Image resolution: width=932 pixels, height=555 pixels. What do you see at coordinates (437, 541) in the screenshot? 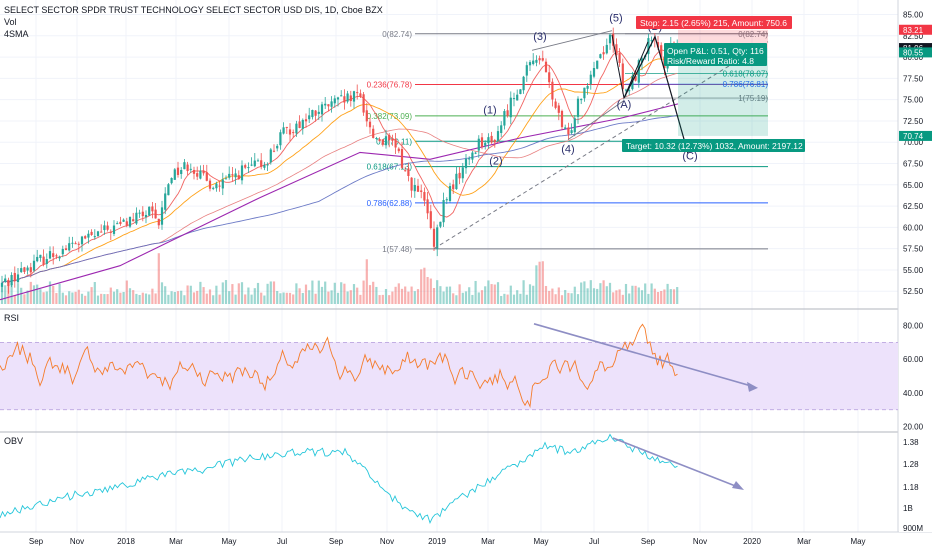
I see `time-axis-tick-8: 2019` at bounding box center [437, 541].